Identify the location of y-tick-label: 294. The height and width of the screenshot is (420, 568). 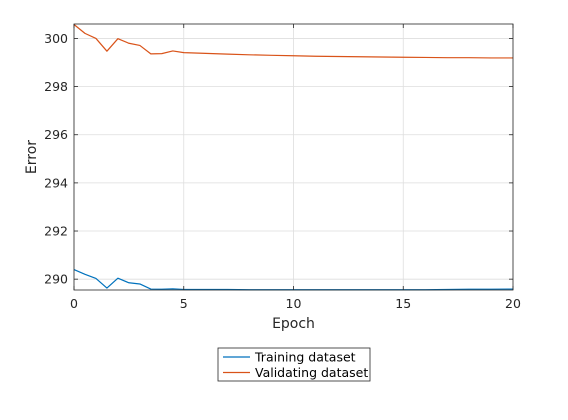
(56, 182).